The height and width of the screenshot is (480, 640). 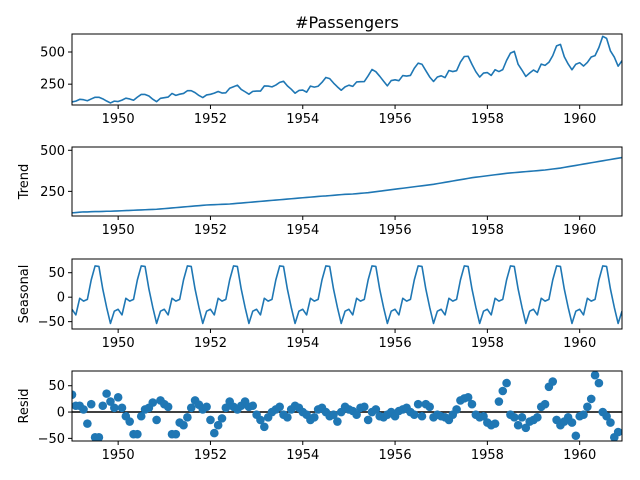 I want to click on seasonal-axes-frame, so click(x=347, y=294).